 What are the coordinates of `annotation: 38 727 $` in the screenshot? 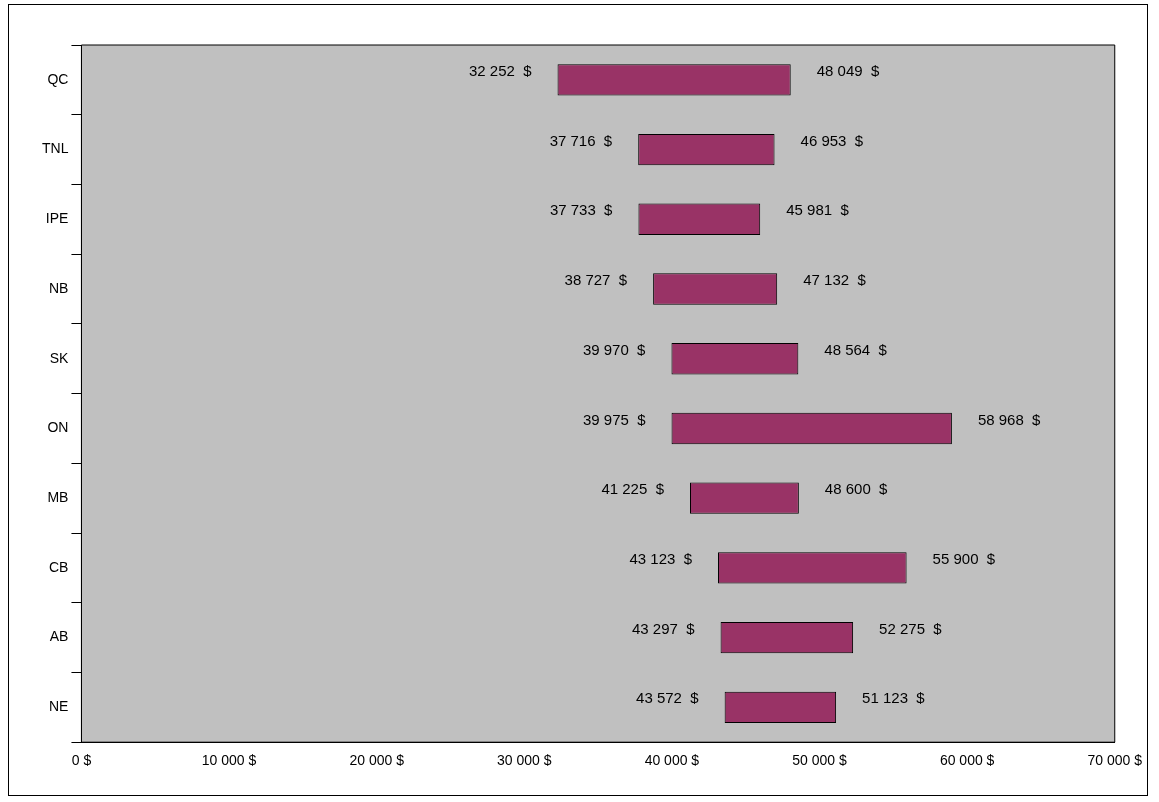 It's located at (596, 280).